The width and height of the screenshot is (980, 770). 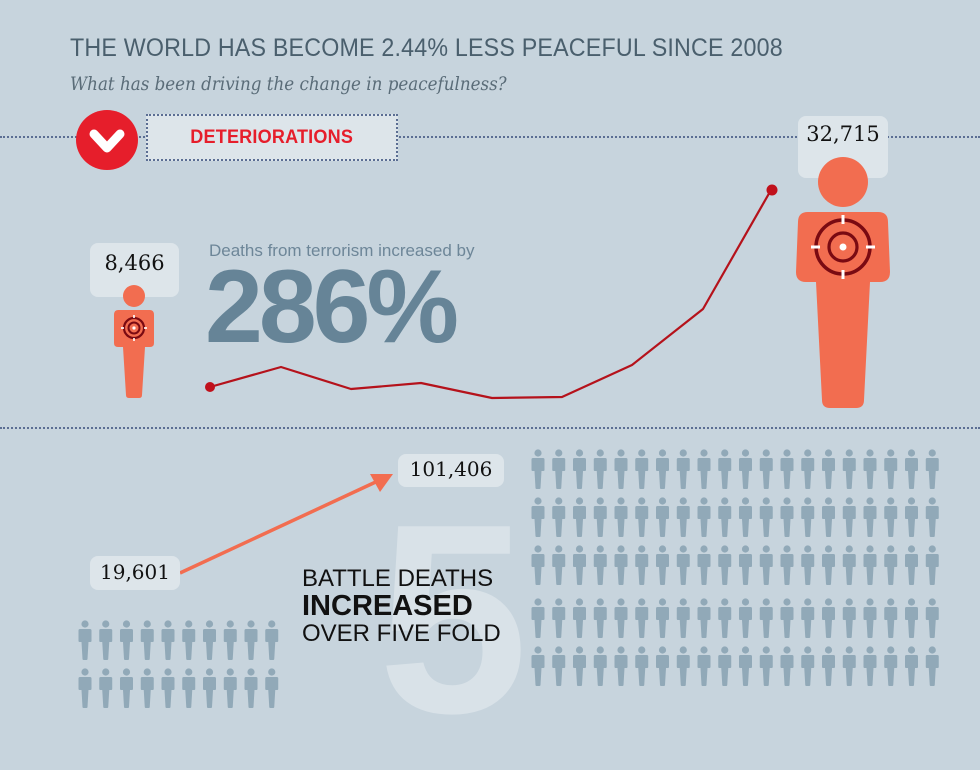 I want to click on section-label: DETERIORATIONS, so click(x=272, y=137).